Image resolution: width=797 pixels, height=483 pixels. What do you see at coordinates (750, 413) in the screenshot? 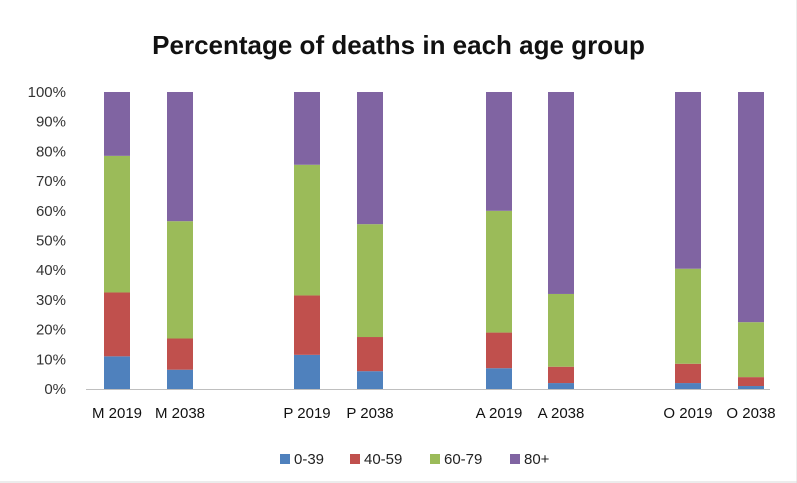
I see `x-tick-label: O 2038` at bounding box center [750, 413].